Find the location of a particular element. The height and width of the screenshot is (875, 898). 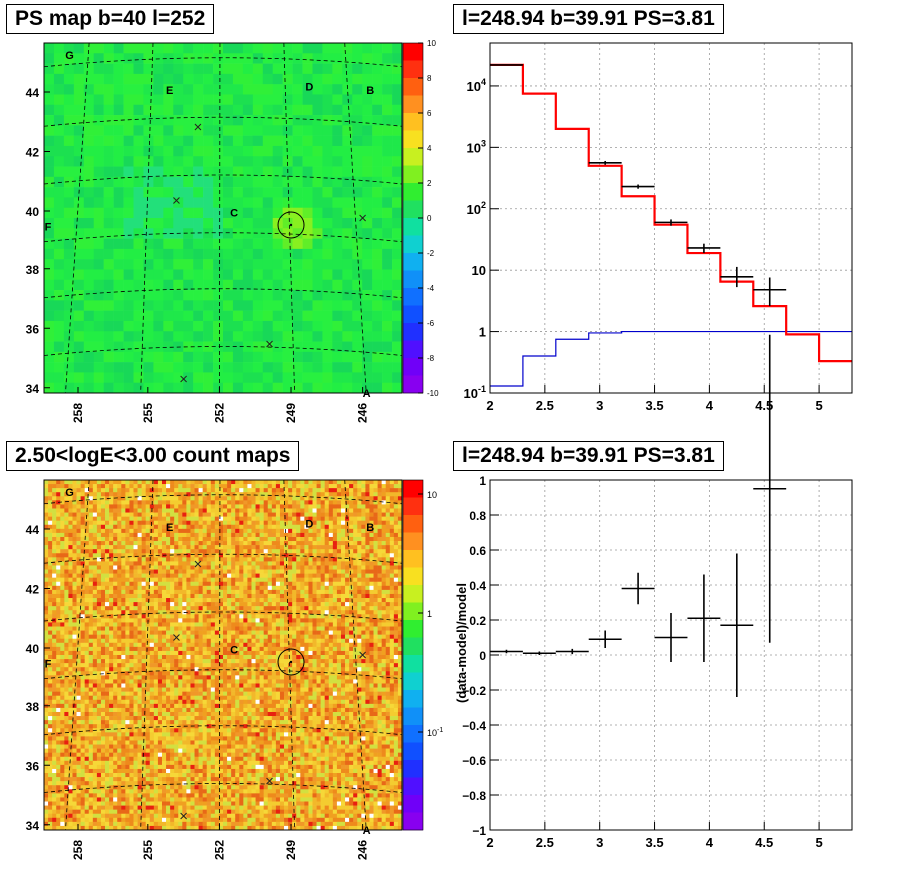

residual-title: l=248.94 b=39.91 PS=3.81 is located at coordinates (588, 456).